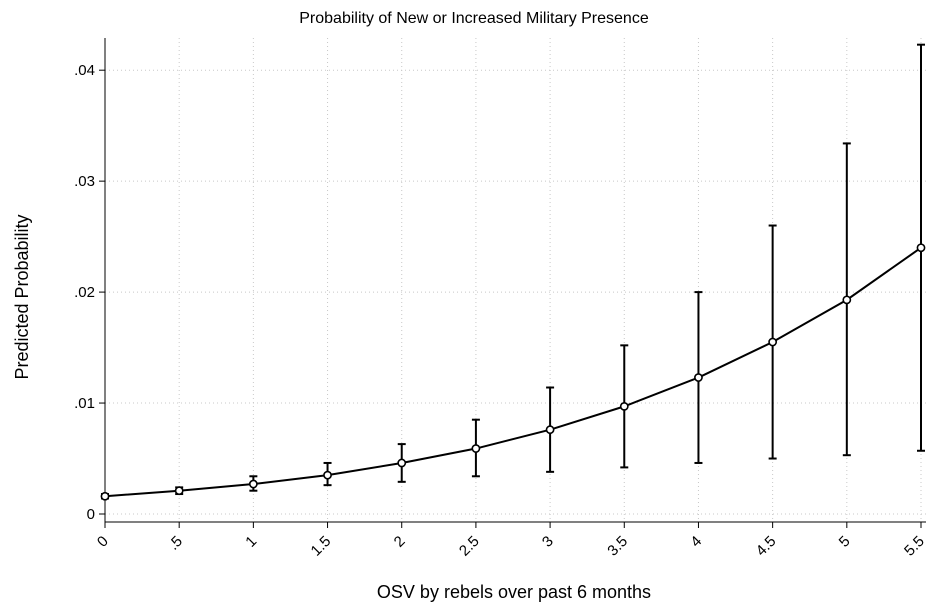 This screenshot has height=606, width=926. What do you see at coordinates (175, 543) in the screenshot?
I see `x-tick-label: .5` at bounding box center [175, 543].